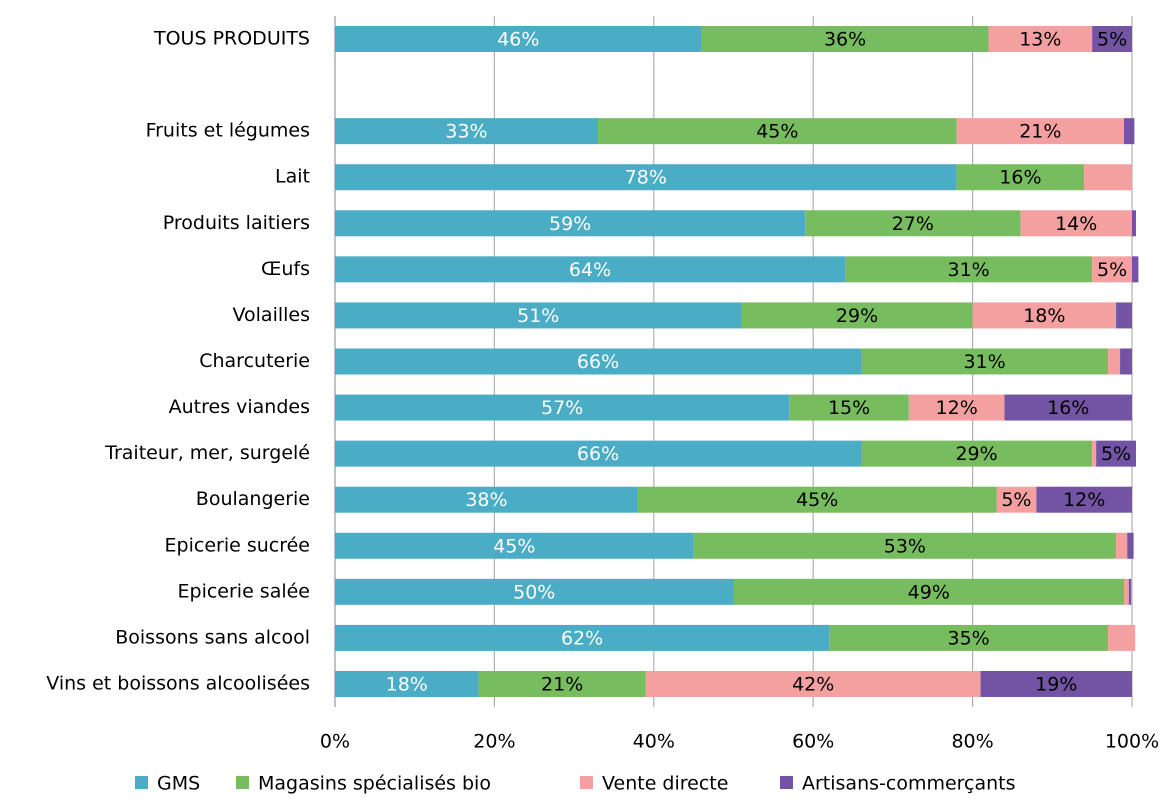 The width and height of the screenshot is (1165, 799). I want to click on data-label: 51%, so click(538, 316).